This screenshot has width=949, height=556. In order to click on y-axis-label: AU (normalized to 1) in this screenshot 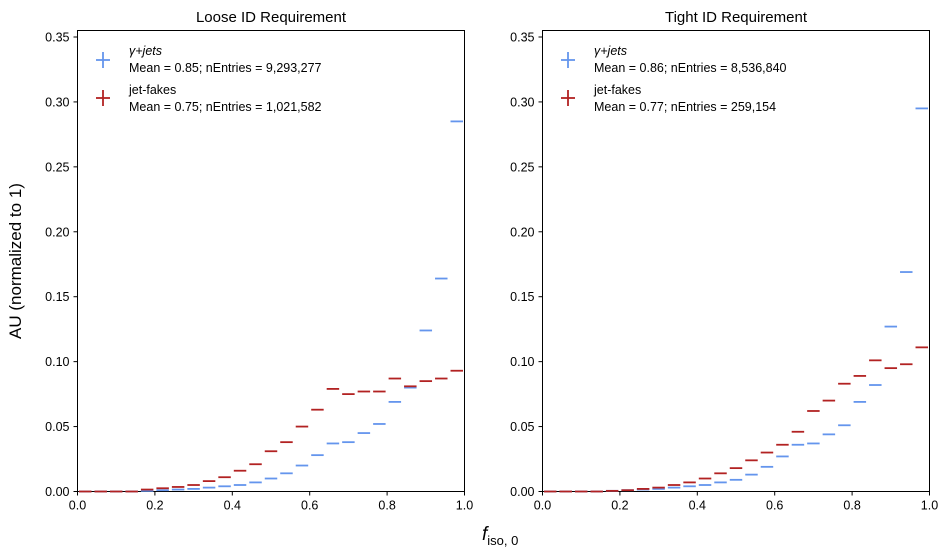, I will do `click(15, 261)`.